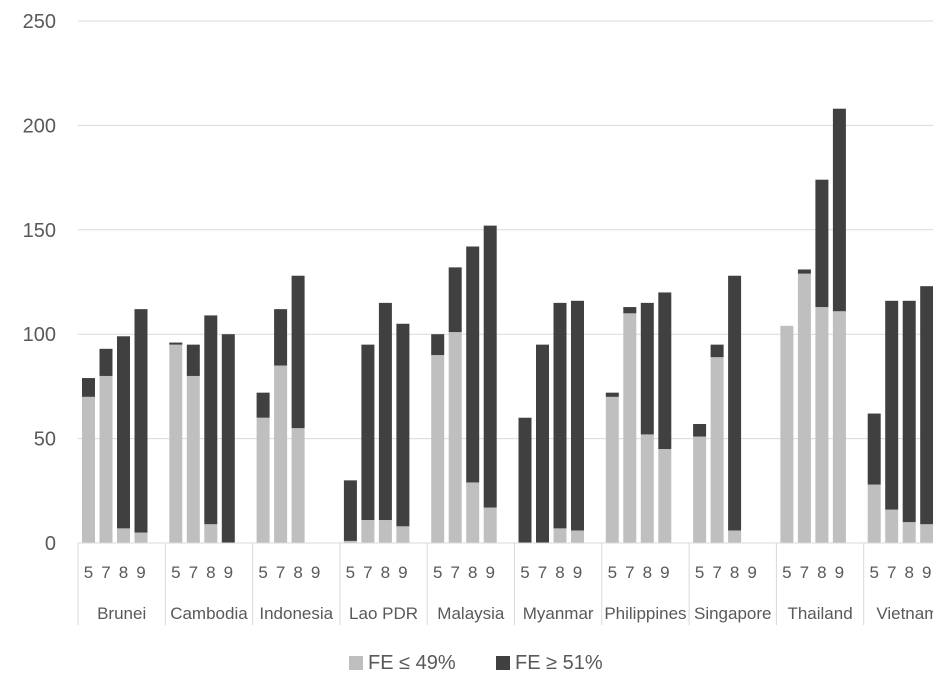 This screenshot has width=933, height=674. What do you see at coordinates (733, 613) in the screenshot?
I see `group-label: Singapore` at bounding box center [733, 613].